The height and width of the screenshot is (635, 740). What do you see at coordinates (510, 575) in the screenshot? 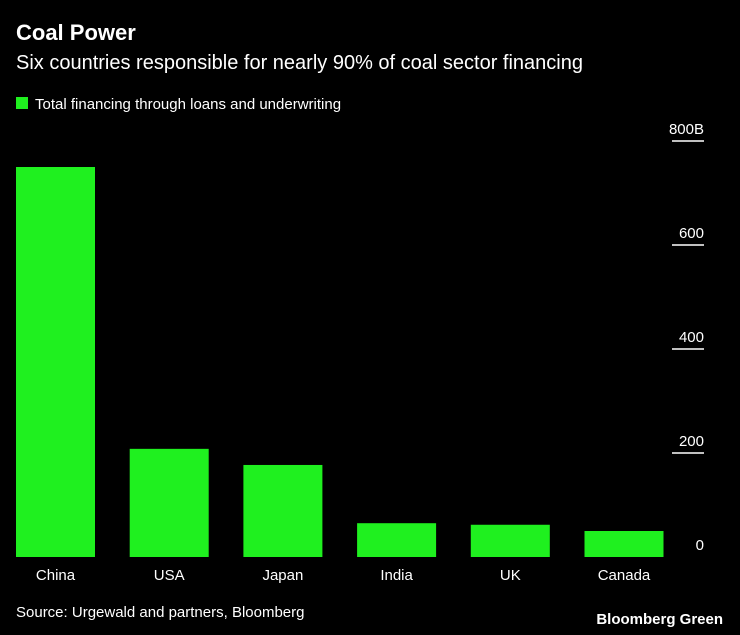
I see `x-tick-label: UK` at bounding box center [510, 575].